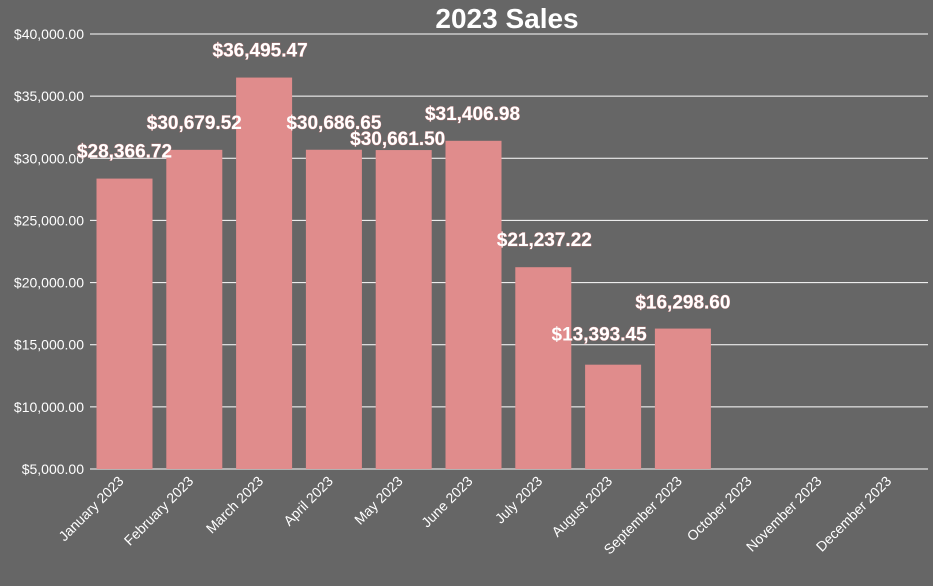 The width and height of the screenshot is (933, 586). What do you see at coordinates (682, 303) in the screenshot?
I see `data-label: $16,298.60` at bounding box center [682, 303].